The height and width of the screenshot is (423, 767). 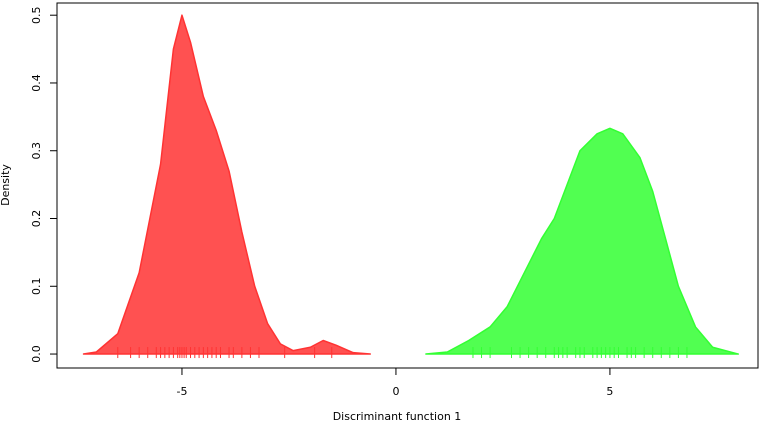 I want to click on x-tick-label: -5, so click(x=181, y=391).